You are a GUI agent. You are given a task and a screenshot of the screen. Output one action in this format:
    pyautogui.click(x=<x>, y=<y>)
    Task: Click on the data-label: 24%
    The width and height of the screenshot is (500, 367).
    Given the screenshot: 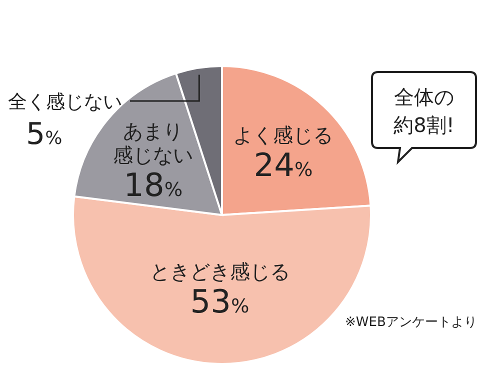 What is the action you would take?
    pyautogui.click(x=283, y=165)
    